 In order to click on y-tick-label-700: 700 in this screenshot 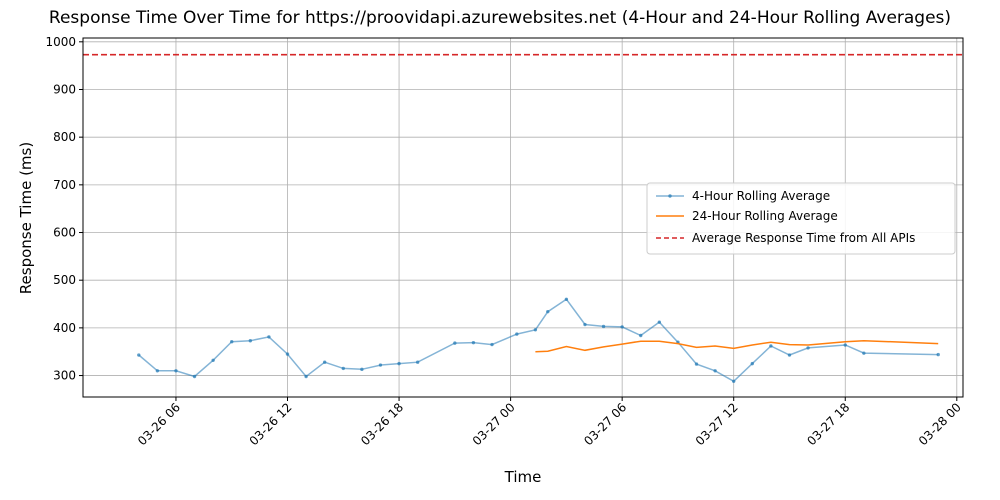, I will do `click(64, 185)`.